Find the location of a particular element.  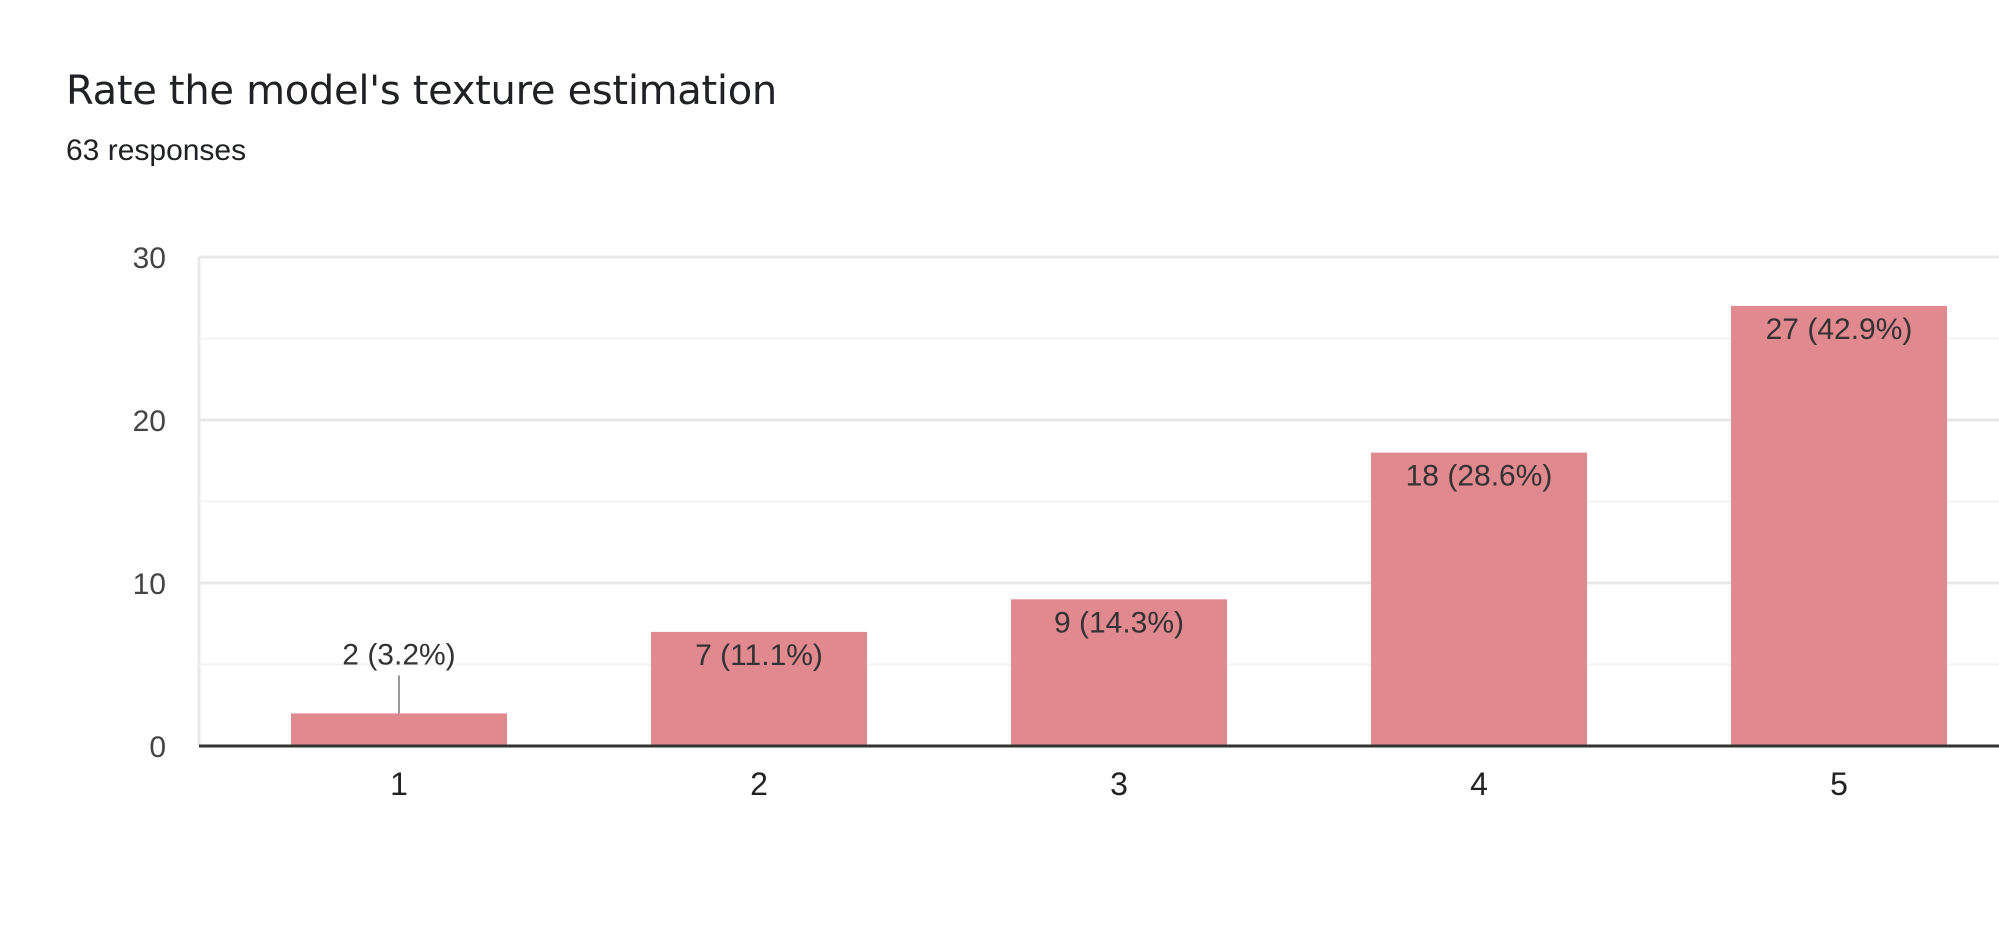

x-tick-label: 1 is located at coordinates (399, 784).